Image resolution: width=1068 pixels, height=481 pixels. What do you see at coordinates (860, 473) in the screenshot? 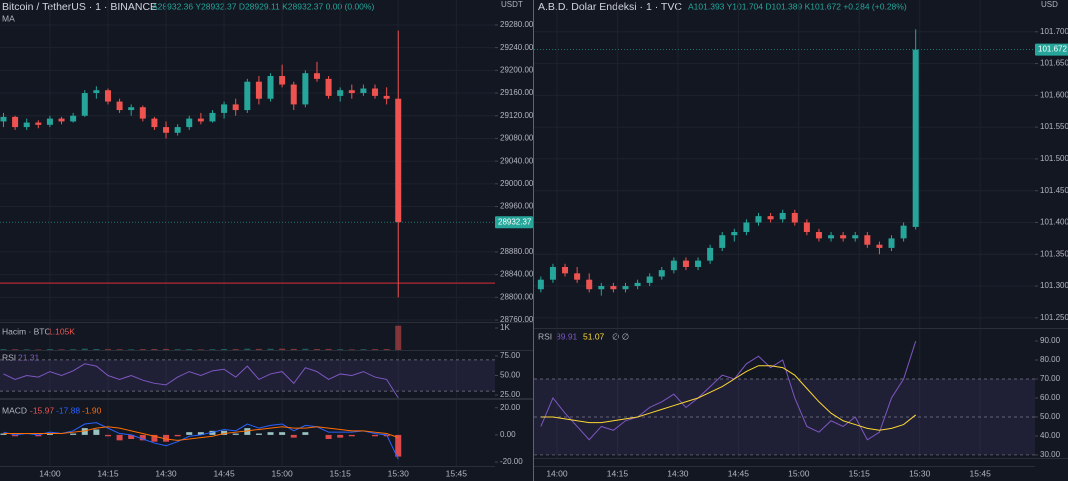
I see `x-tick-label: 15:15` at bounding box center [860, 473].